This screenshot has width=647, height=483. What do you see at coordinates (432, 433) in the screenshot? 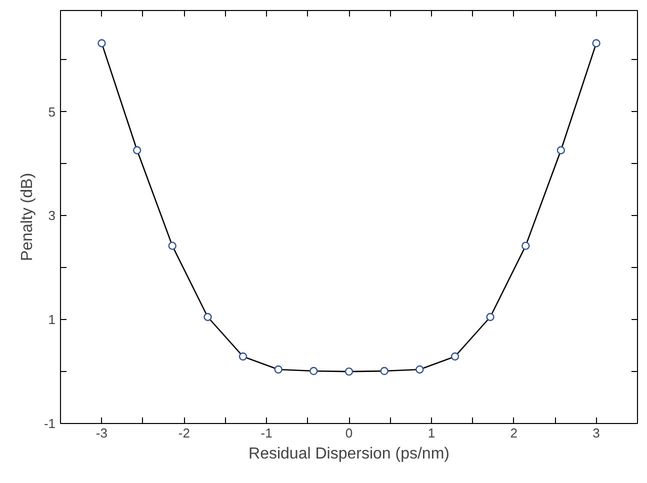
I see `x-tick-label: 1` at bounding box center [432, 433].